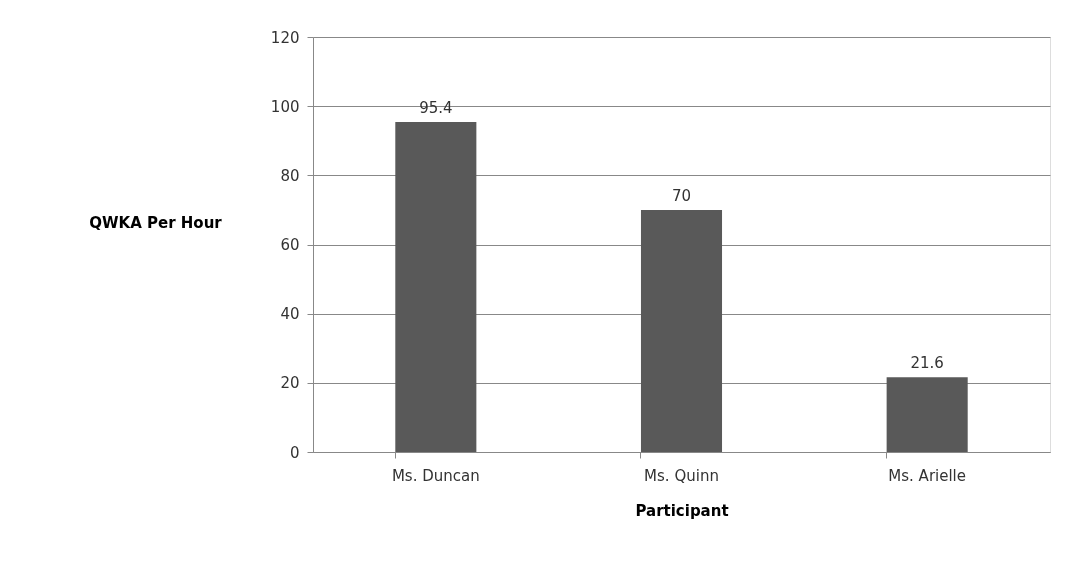 Image resolution: width=1072 pixels, height=588 pixels. Describe the element at coordinates (927, 363) in the screenshot. I see `data-label: 21.6` at that location.